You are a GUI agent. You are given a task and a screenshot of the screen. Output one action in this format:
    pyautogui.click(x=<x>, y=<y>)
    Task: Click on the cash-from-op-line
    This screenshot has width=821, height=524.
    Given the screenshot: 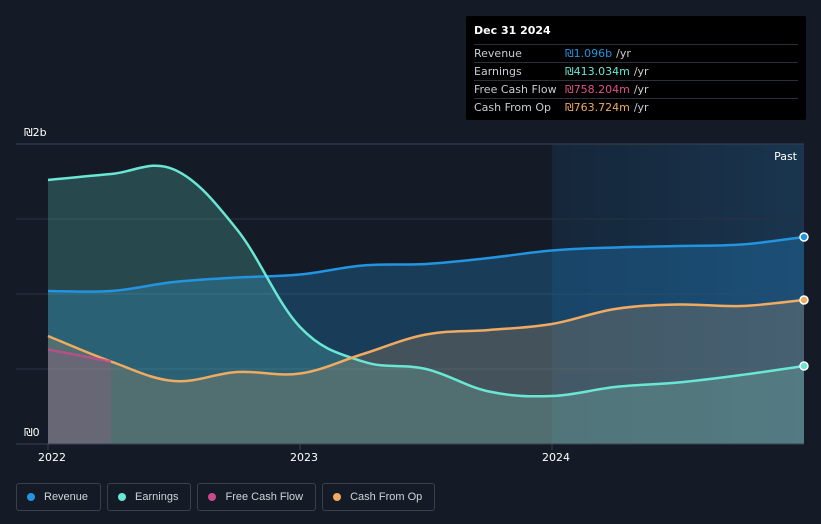 What is the action you would take?
    pyautogui.click(x=426, y=340)
    